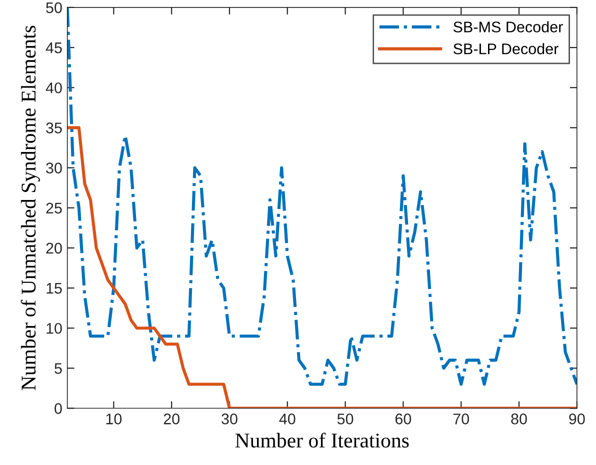 This screenshot has width=596, height=465. I want to click on y-tick-label: 25, so click(54, 208).